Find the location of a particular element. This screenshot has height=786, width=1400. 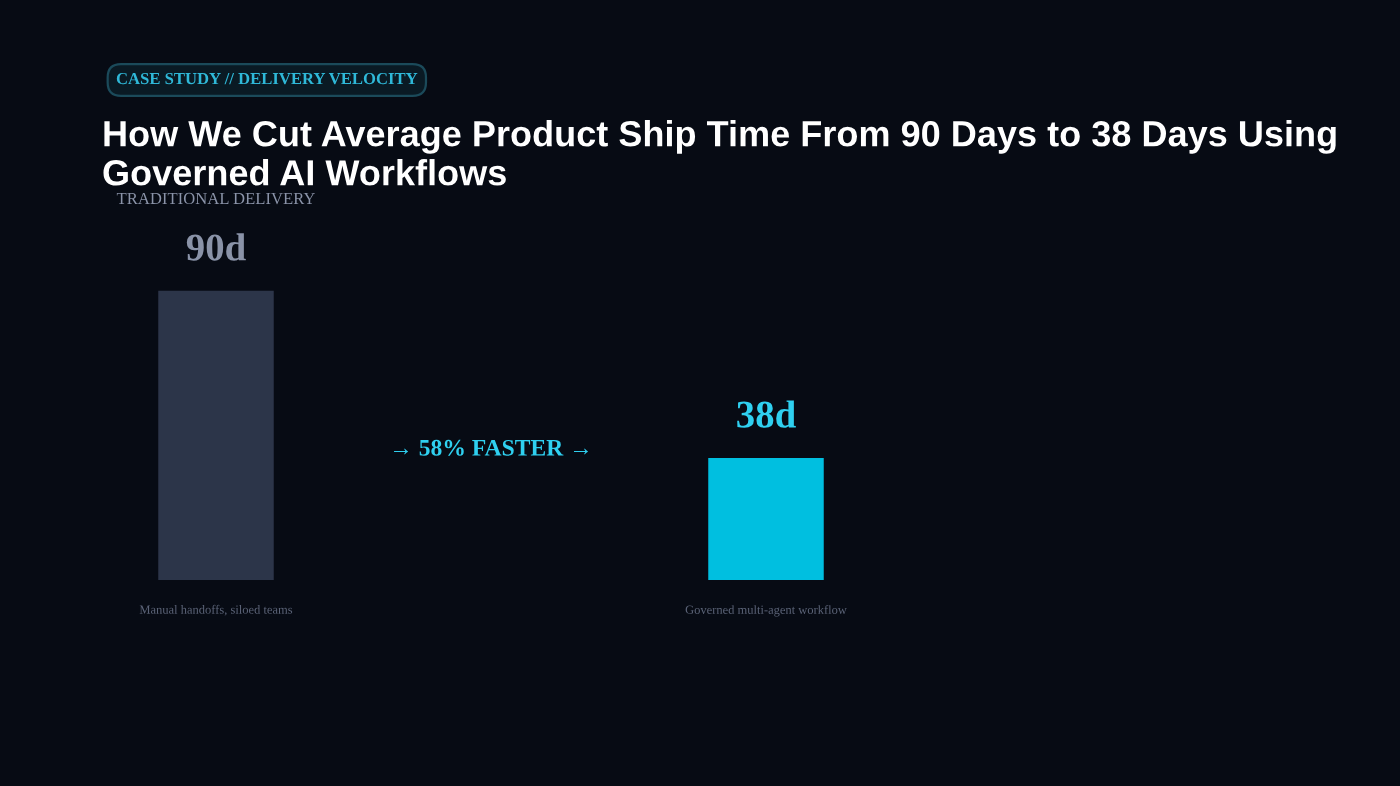

chart-subtitle: CASE STUDY // DELIVERY VELOCITY is located at coordinates (267, 78).